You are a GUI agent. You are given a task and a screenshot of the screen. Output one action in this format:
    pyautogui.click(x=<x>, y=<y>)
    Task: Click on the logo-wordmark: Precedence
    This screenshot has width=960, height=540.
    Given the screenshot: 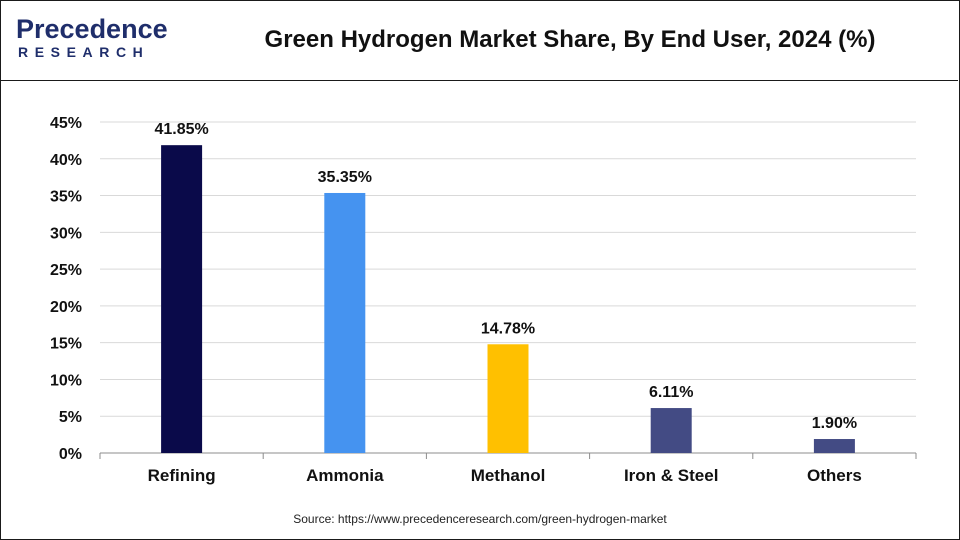 What is the action you would take?
    pyautogui.click(x=92, y=29)
    